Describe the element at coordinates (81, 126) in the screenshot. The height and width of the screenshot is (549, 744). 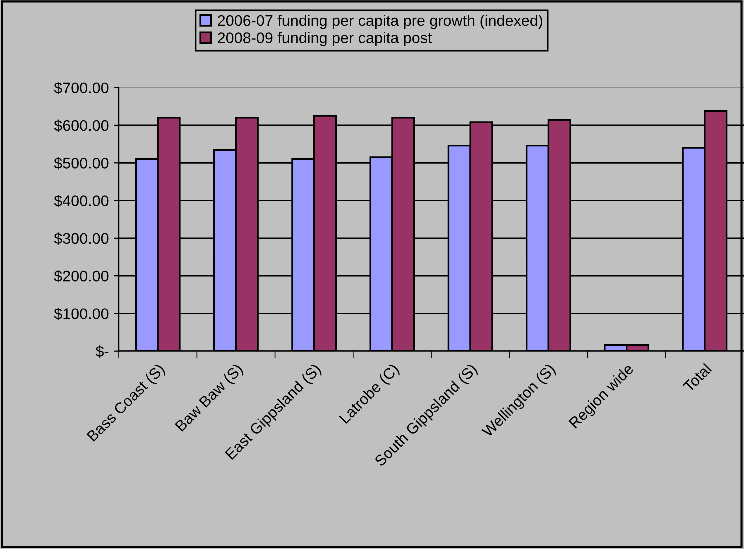
I see `y-tick-label: $600.00` at that location.